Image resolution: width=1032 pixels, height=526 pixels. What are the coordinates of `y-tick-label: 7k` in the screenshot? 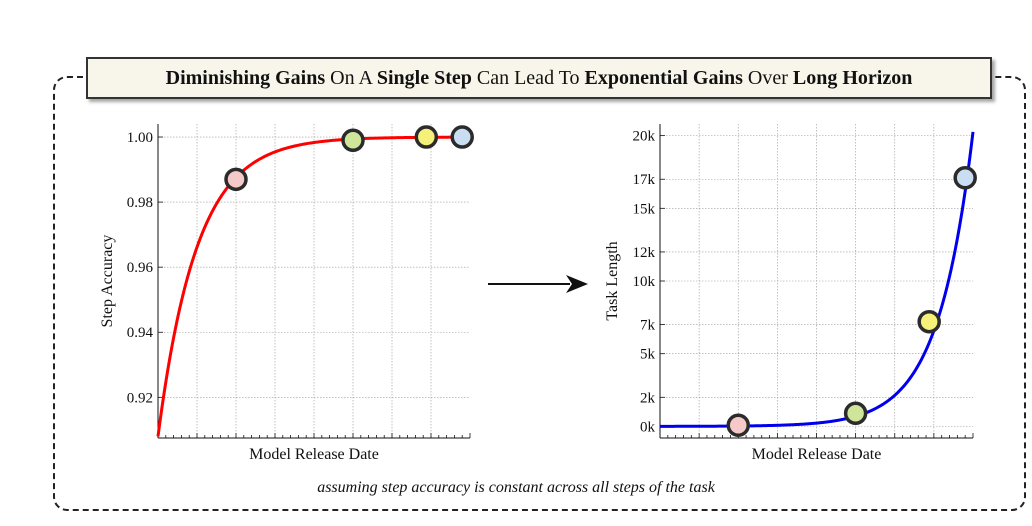 It's located at (648, 326).